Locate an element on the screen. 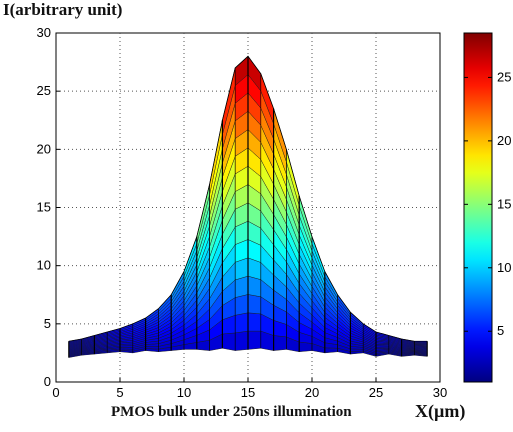  x-tick-label: 5 is located at coordinates (119, 392).